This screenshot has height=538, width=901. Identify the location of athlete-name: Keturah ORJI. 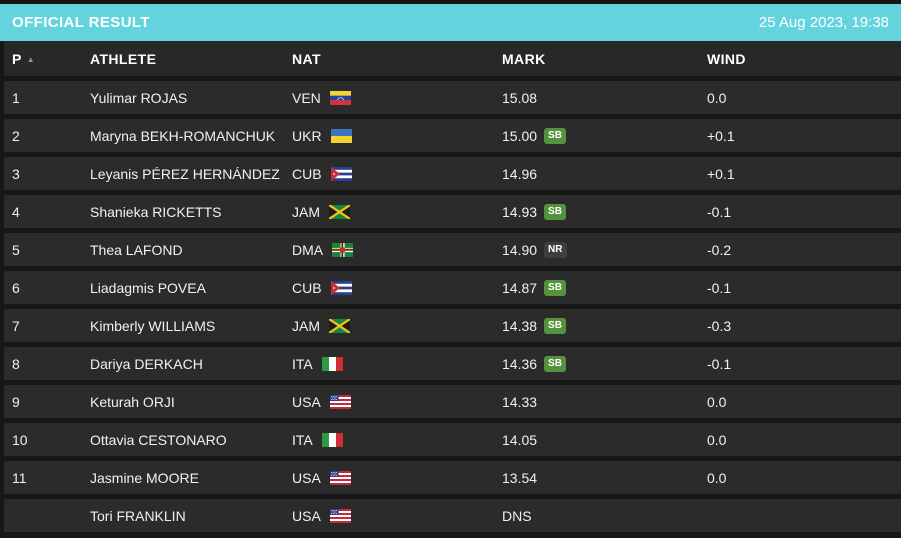
(132, 401).